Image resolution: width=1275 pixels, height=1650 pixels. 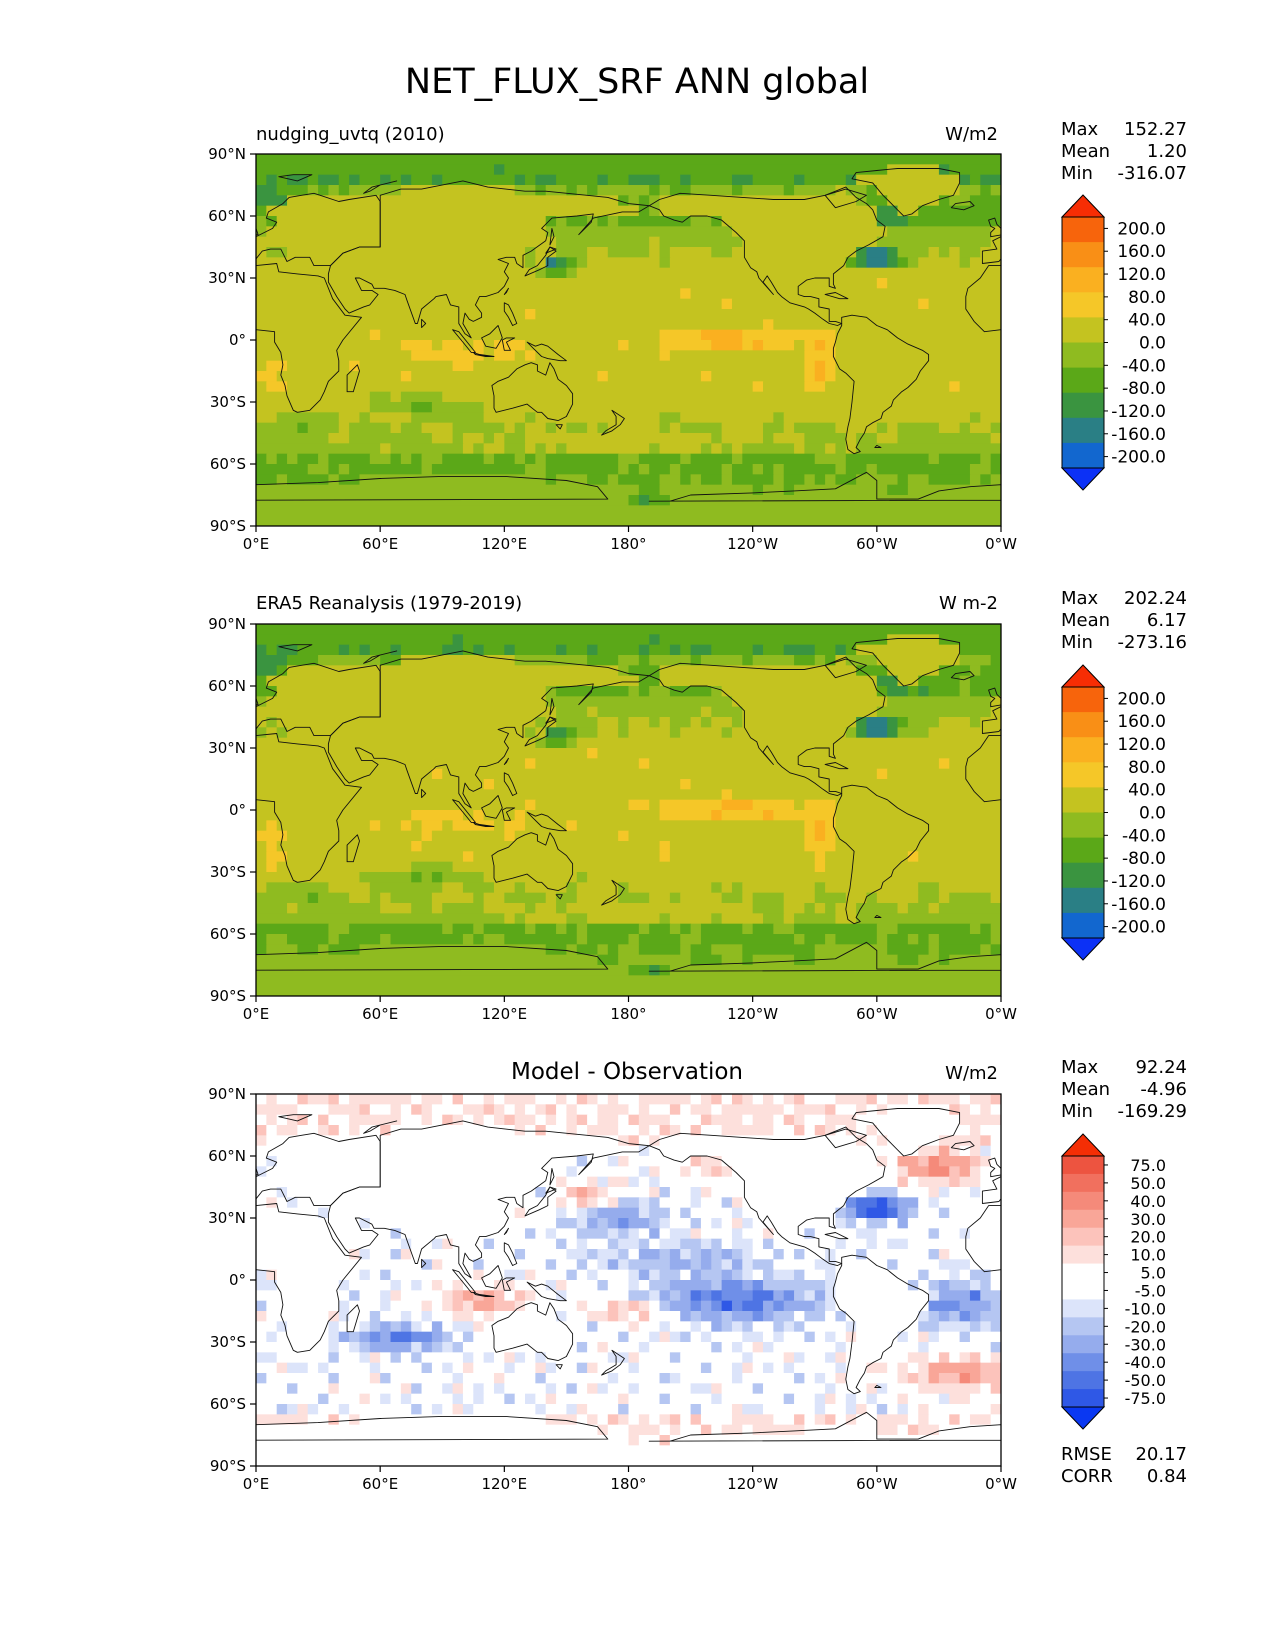 I want to click on coastline-hokkaido, so click(x=551, y=1190).